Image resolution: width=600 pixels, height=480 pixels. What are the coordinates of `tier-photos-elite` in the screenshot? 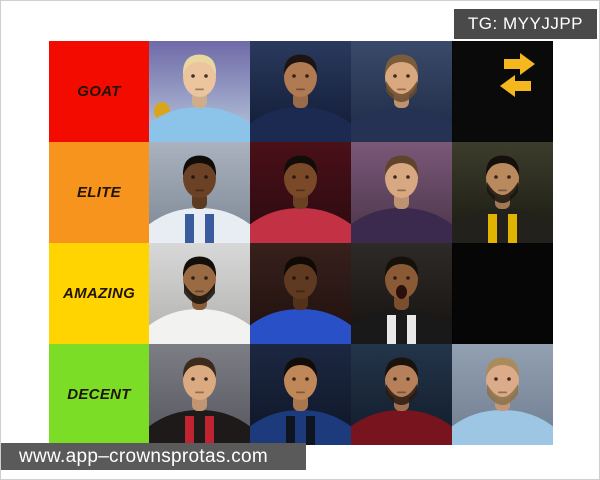 It's located at (351, 192).